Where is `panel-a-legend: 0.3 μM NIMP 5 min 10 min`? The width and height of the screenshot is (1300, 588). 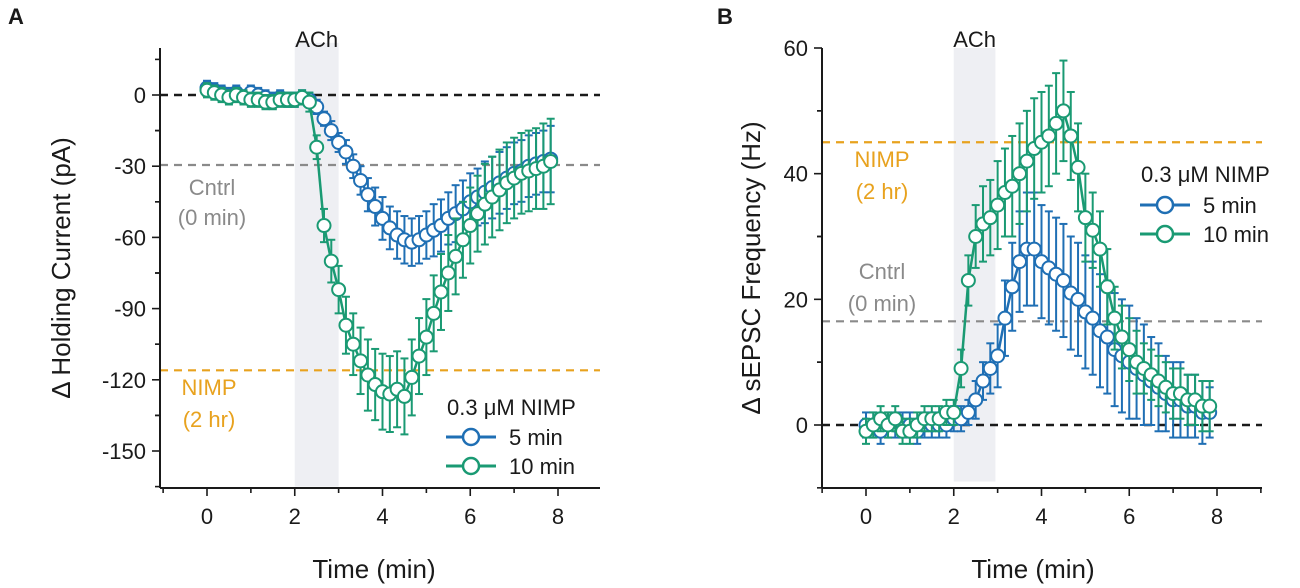
panel-a-legend: 0.3 μM NIMP 5 min 10 min is located at coordinates (511, 437).